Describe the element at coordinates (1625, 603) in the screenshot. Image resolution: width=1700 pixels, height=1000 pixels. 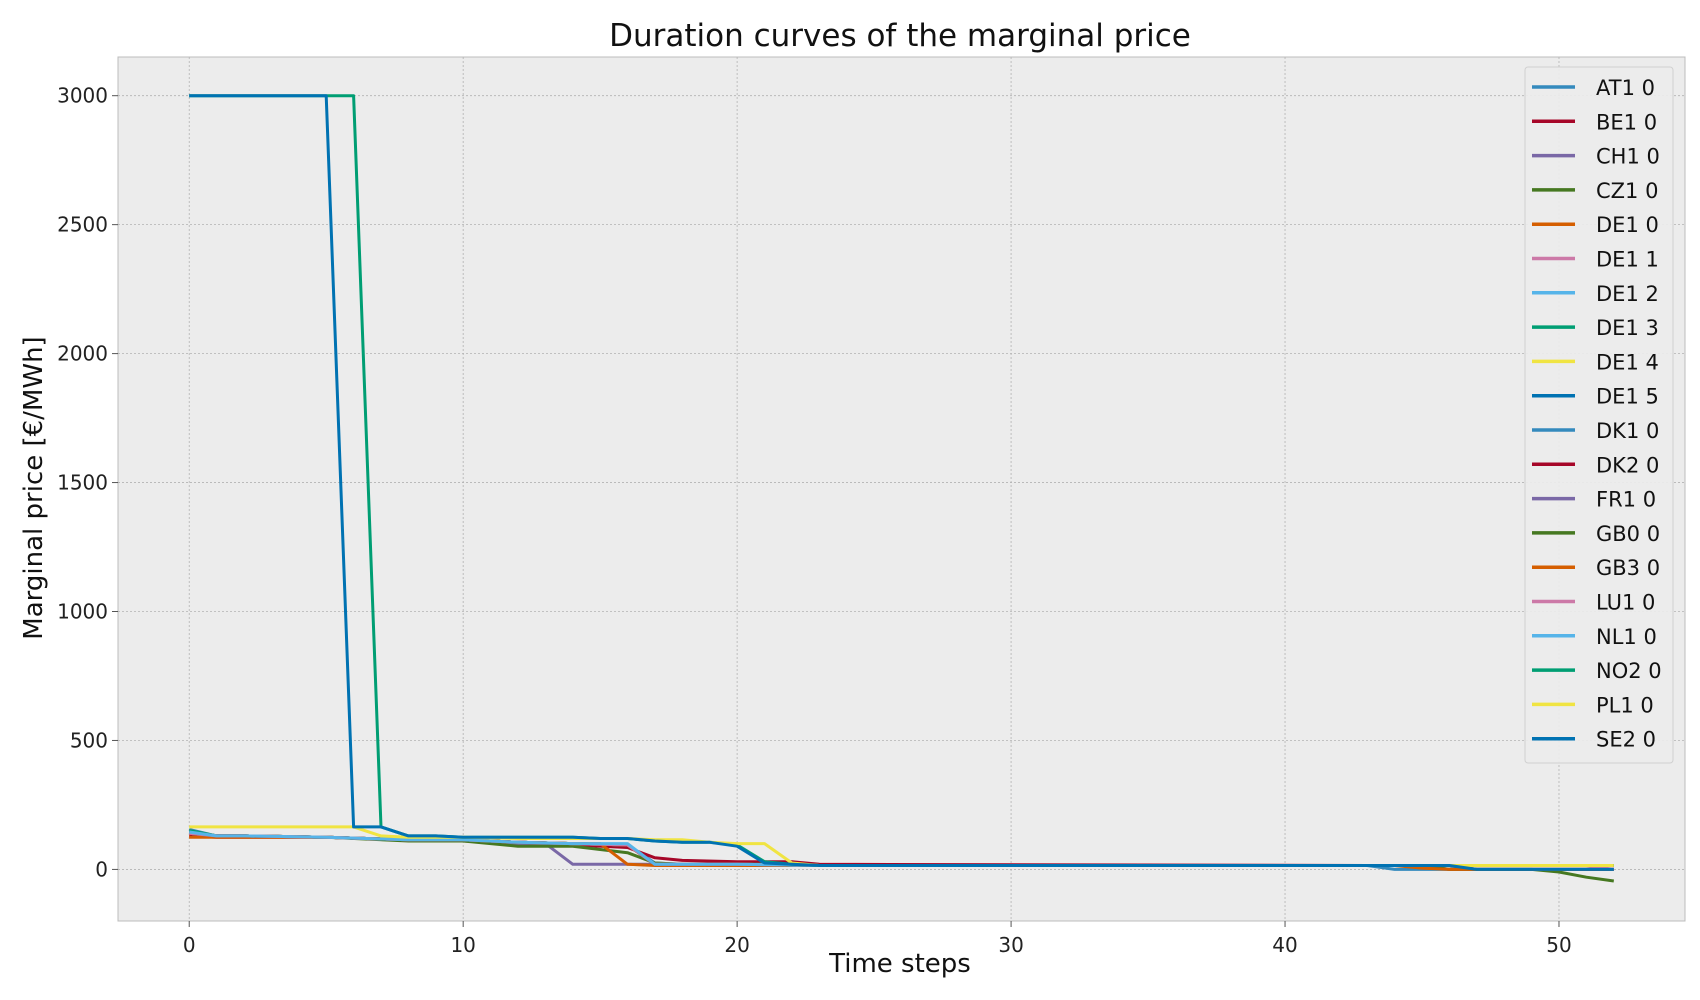
I see `legend-entry: LU1 0` at that location.